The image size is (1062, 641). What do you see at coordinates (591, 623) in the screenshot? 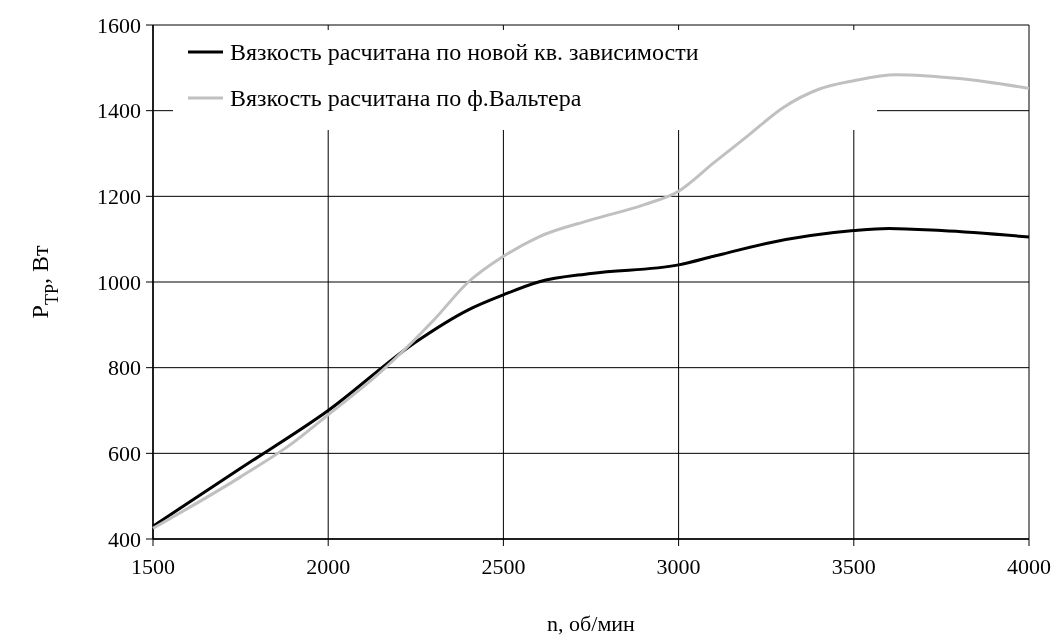
I see `x-axis-title: n, об/мин` at bounding box center [591, 623].